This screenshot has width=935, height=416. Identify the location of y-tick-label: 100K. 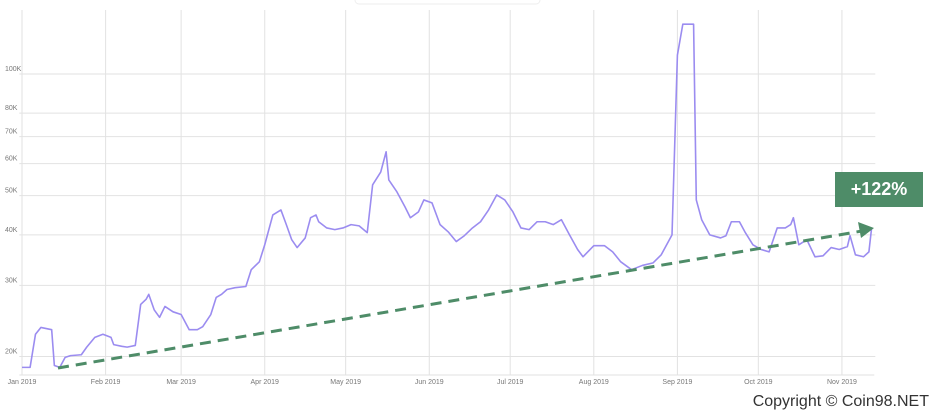
(13, 69).